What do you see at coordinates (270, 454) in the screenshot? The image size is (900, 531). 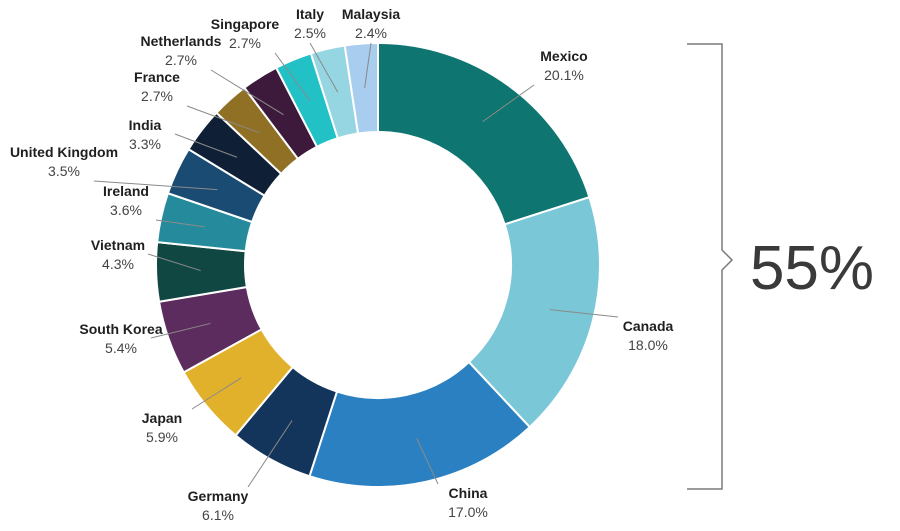 I see `leader-germany` at bounding box center [270, 454].